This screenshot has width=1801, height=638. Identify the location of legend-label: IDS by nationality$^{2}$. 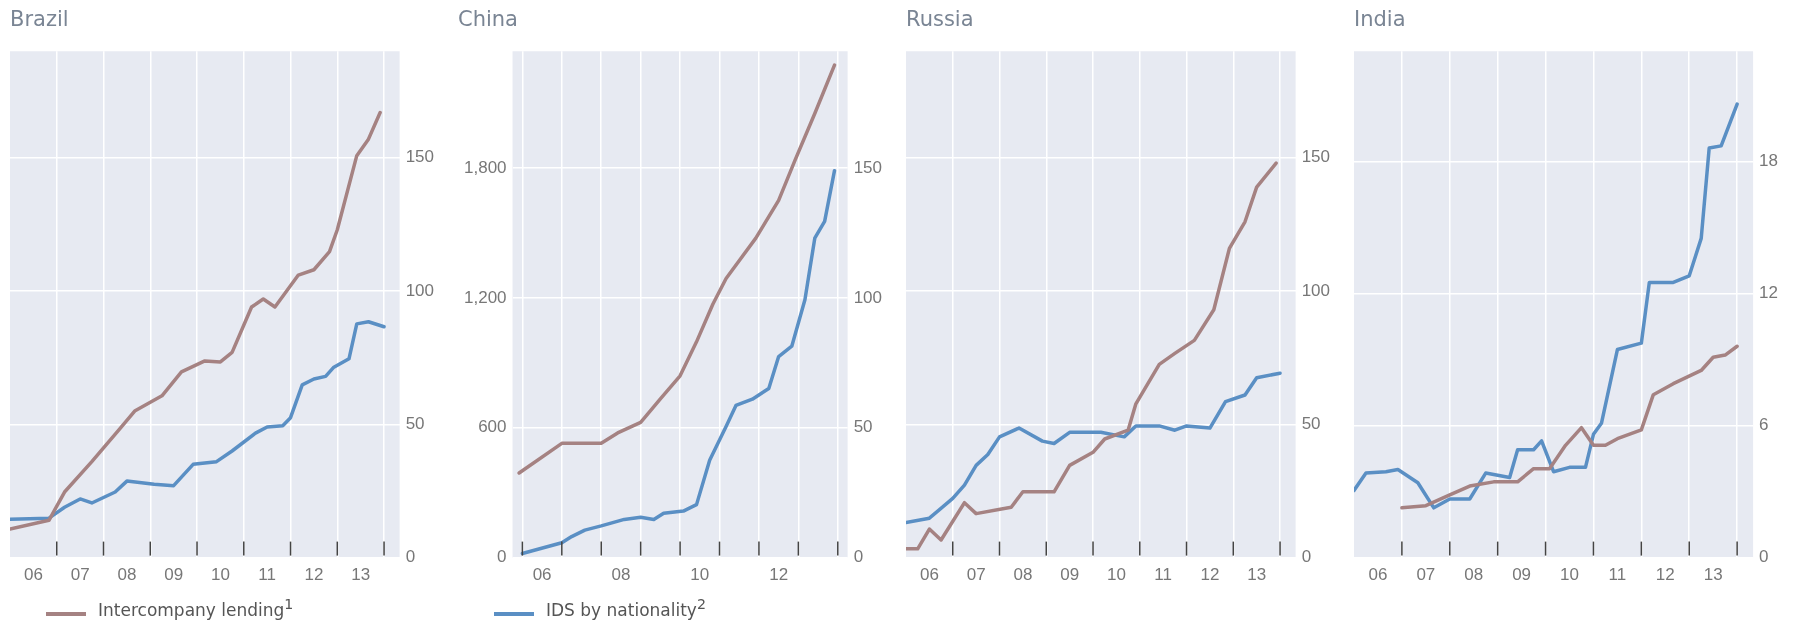
(626, 608).